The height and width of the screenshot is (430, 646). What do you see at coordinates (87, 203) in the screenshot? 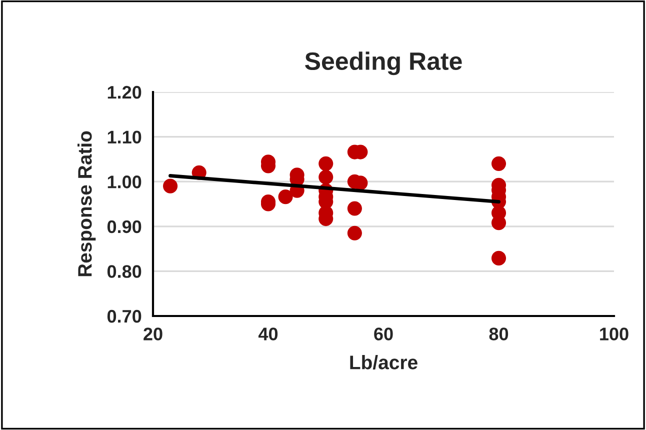
I see `y-axis-title: Response Ratio` at bounding box center [87, 203].